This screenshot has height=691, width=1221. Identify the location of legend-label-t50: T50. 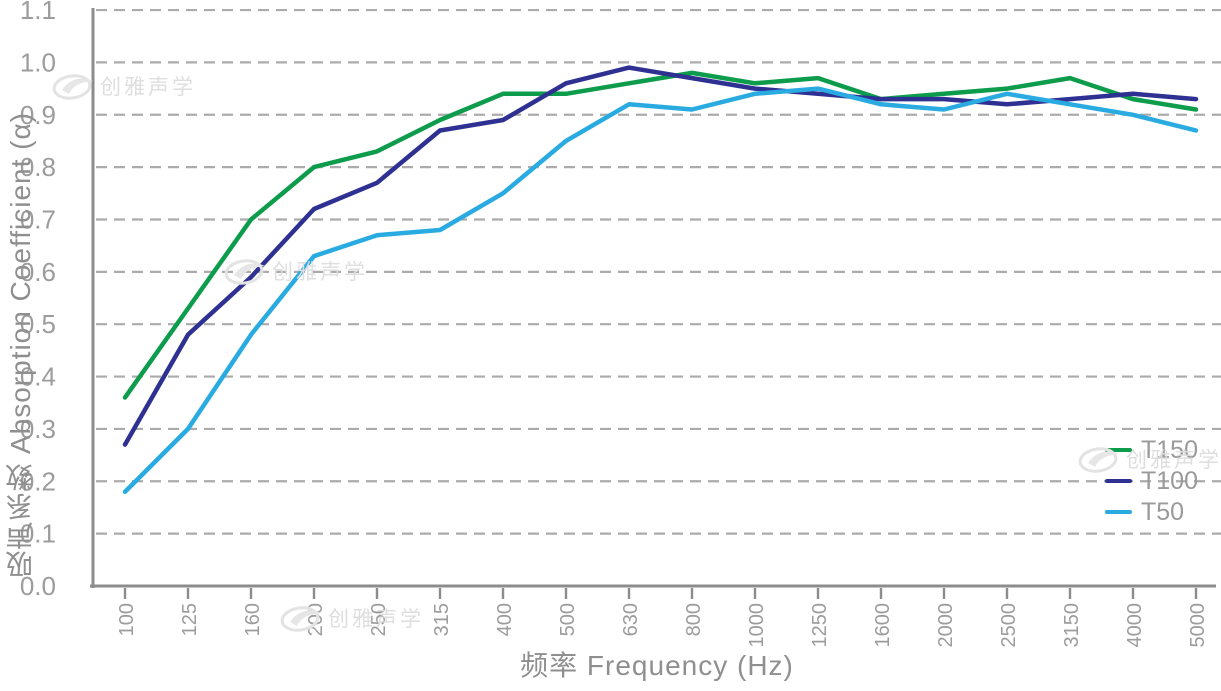
(1163, 512).